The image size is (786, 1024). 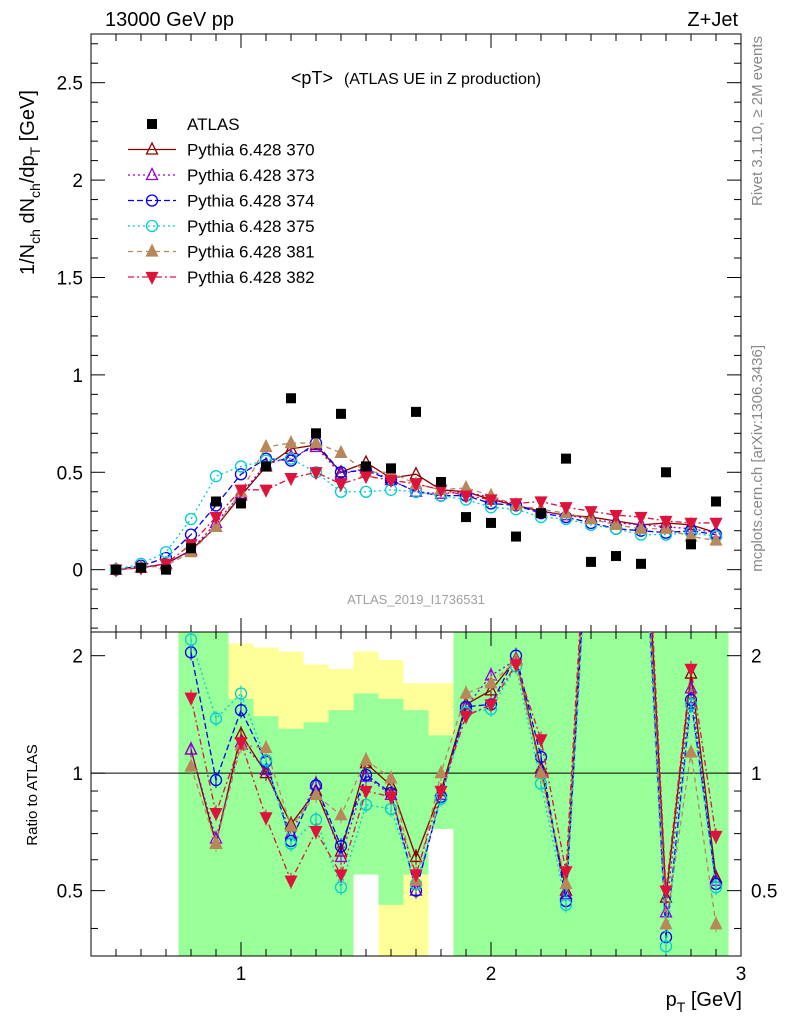 What do you see at coordinates (704, 1002) in the screenshot?
I see `x-axis-title: pT [GeV]` at bounding box center [704, 1002].